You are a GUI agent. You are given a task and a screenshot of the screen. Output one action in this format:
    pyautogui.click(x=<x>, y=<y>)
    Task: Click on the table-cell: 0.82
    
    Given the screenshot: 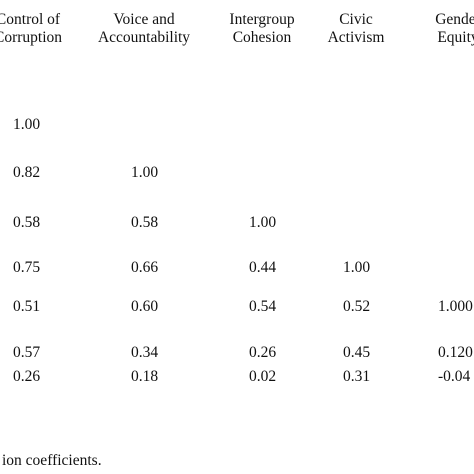 What is the action you would take?
    pyautogui.click(x=27, y=172)
    